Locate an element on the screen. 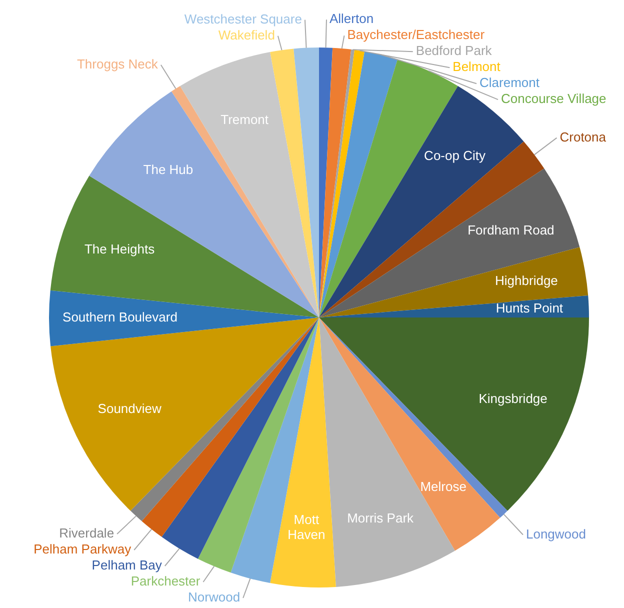 The width and height of the screenshot is (624, 608). slice-label: Highbridge is located at coordinates (526, 280).